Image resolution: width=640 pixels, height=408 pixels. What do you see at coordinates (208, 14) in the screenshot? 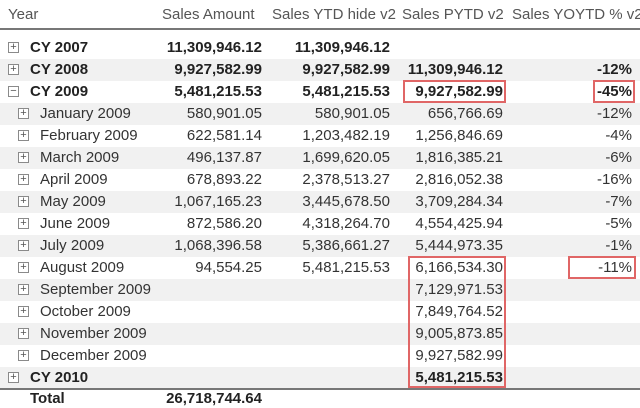
I see `header-sales-amount: Sales Amount` at bounding box center [208, 14].